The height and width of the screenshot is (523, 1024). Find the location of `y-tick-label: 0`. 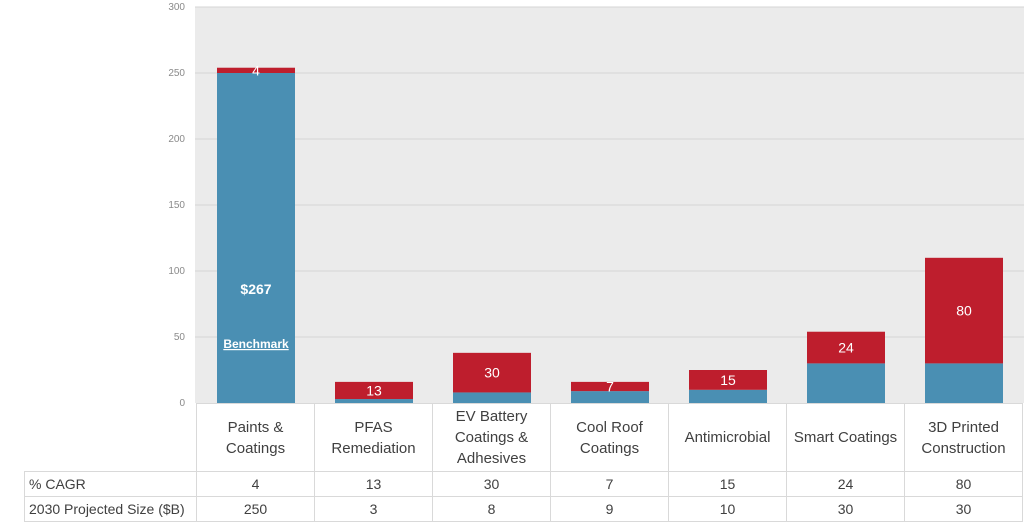

y-tick-label: 0 is located at coordinates (182, 403).